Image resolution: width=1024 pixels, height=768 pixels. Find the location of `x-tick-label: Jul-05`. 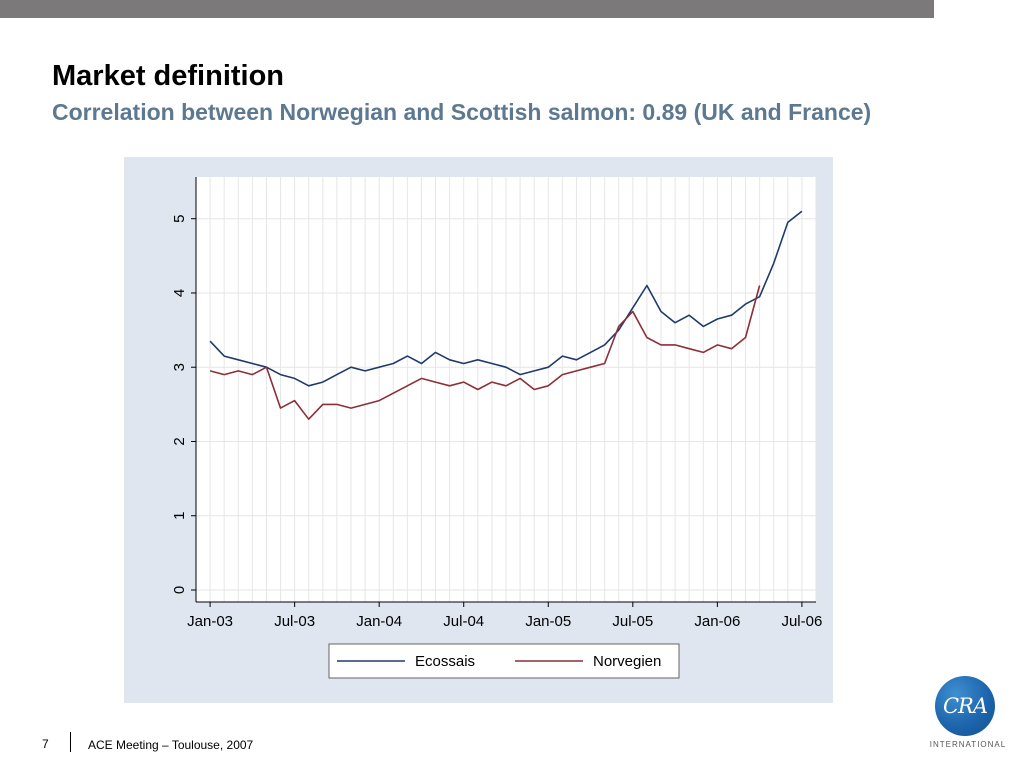

x-tick-label: Jul-05 is located at coordinates (632, 621).